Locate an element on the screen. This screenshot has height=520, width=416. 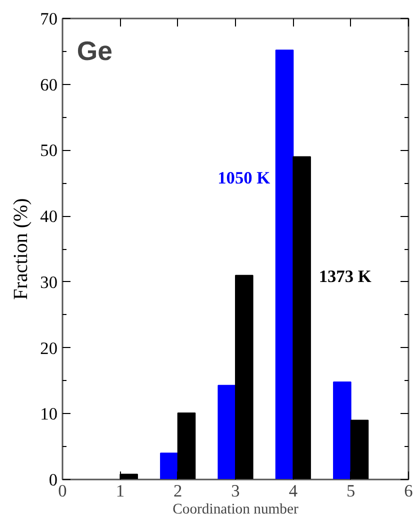
x-tick-label: 6 is located at coordinates (409, 491).